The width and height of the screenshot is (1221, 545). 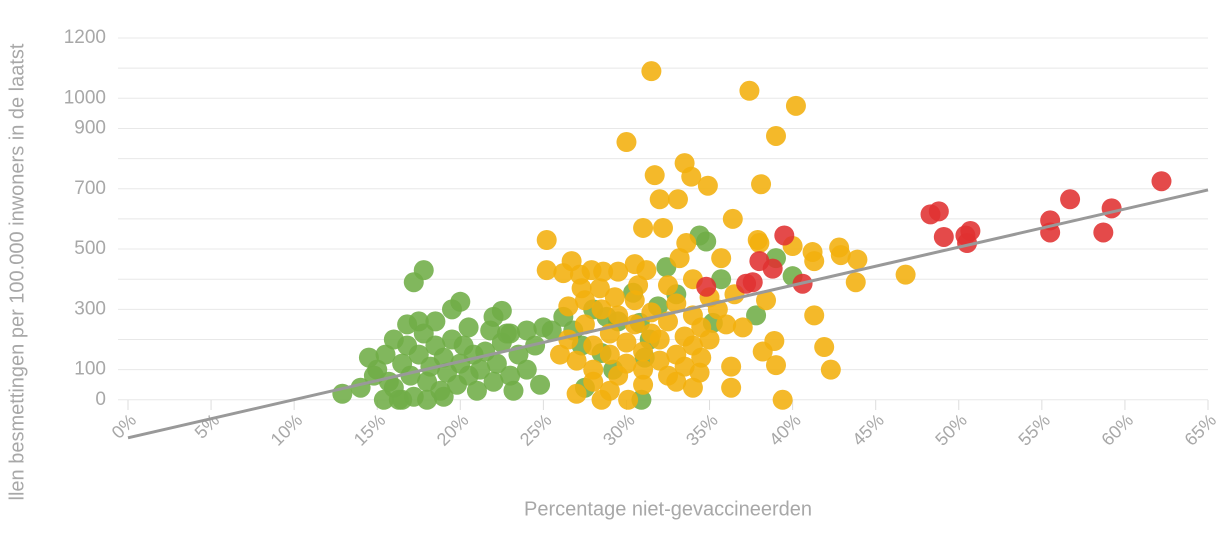 I want to click on x-tick-label: 50%, so click(x=951, y=430).